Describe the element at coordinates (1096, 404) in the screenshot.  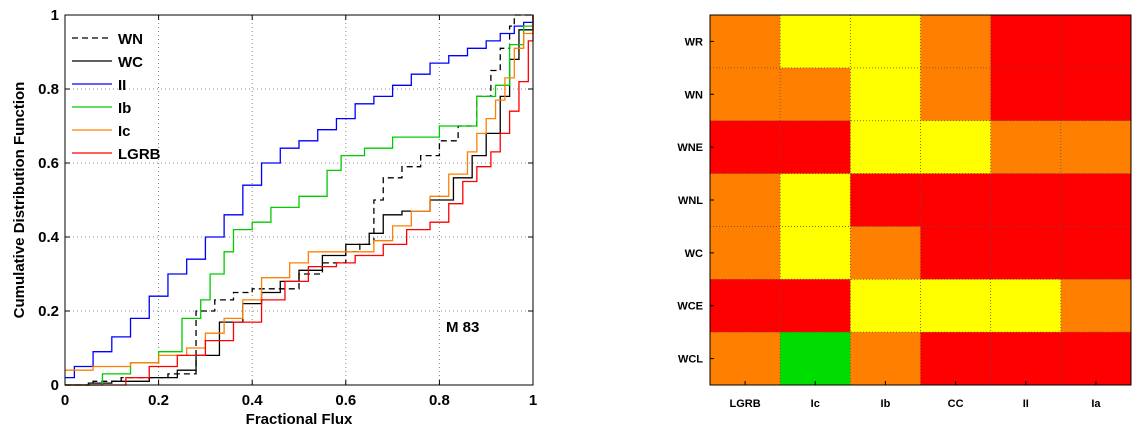
I see `heatmap-column-label: Ia` at that location.